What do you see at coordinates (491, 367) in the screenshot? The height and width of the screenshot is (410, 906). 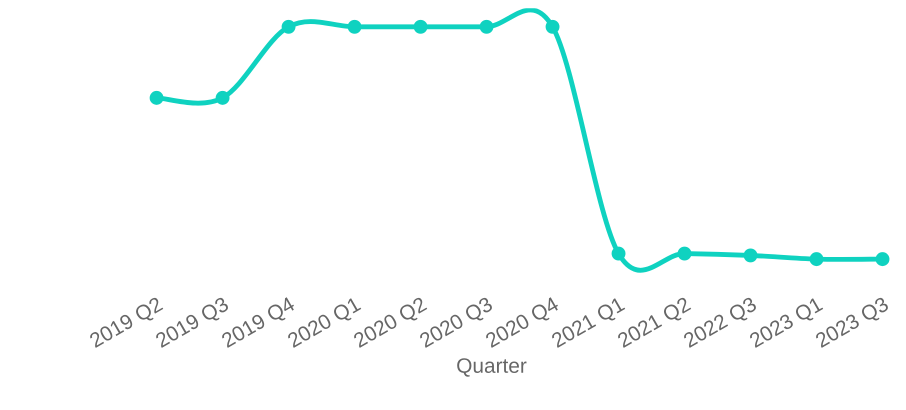 I see `x-axis-title: Quarter` at bounding box center [491, 367].